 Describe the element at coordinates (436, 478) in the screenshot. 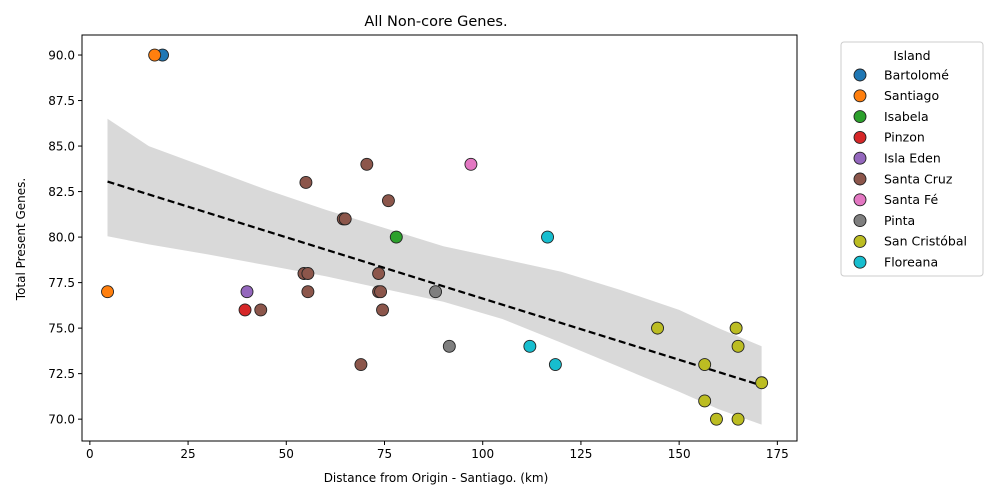

I see `x-axis-label: Distance from Origin - Santiago. (km)` at that location.